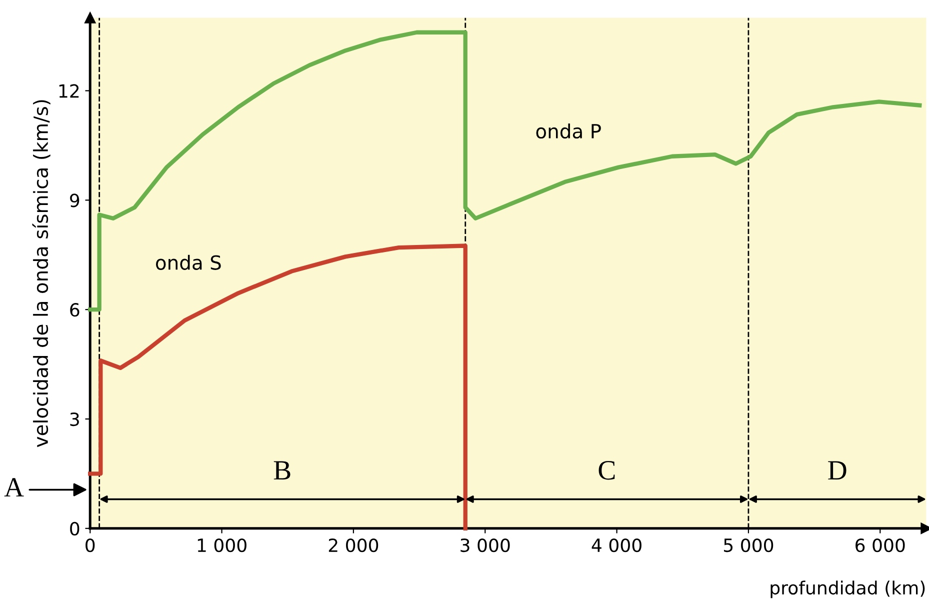  What do you see at coordinates (847, 589) in the screenshot?
I see `x-axis-title: profundidad (km)` at bounding box center [847, 589].